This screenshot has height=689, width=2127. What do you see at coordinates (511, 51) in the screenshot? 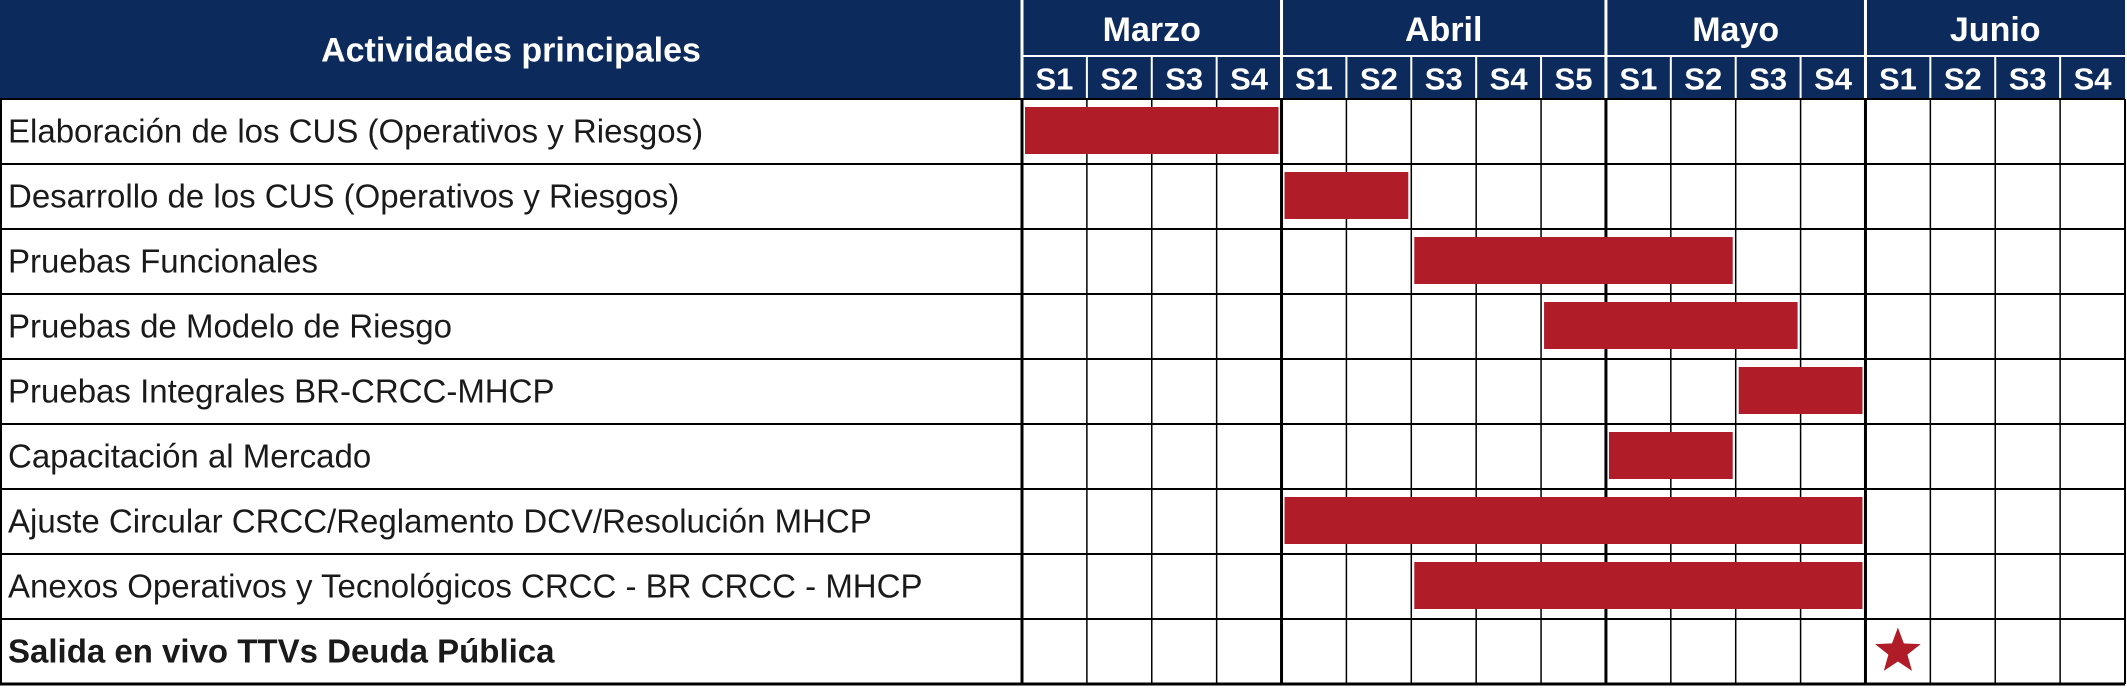
I see `activities-header: Actividades principales` at bounding box center [511, 51].